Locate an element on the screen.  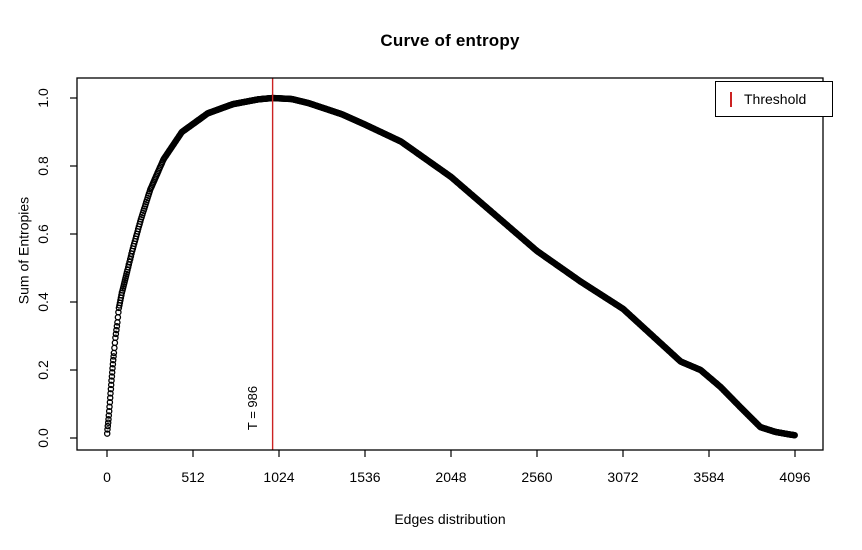
x-tick-label: 2560 is located at coordinates (536, 477).